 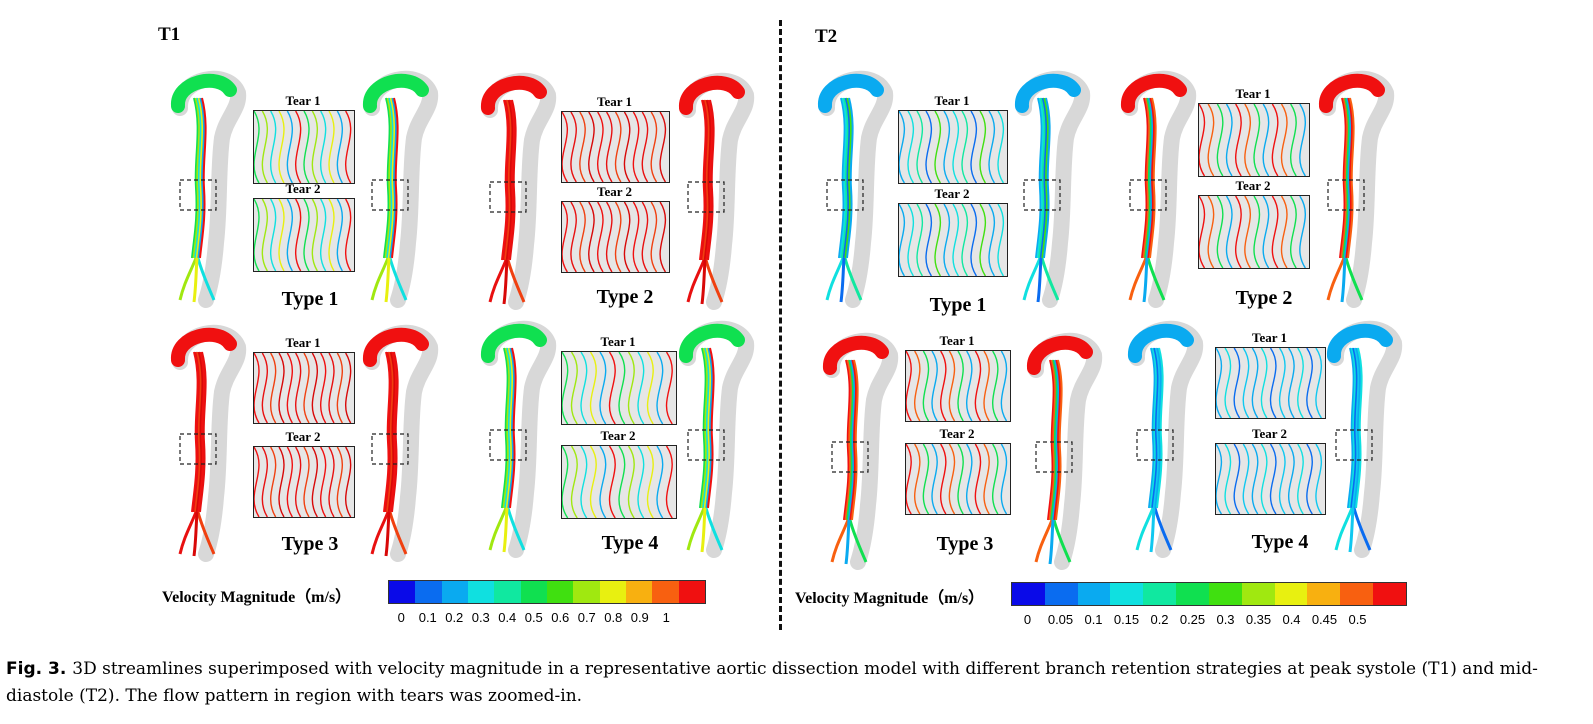 I want to click on t2-type1-tear1-label: Tear 1, so click(x=952, y=100).